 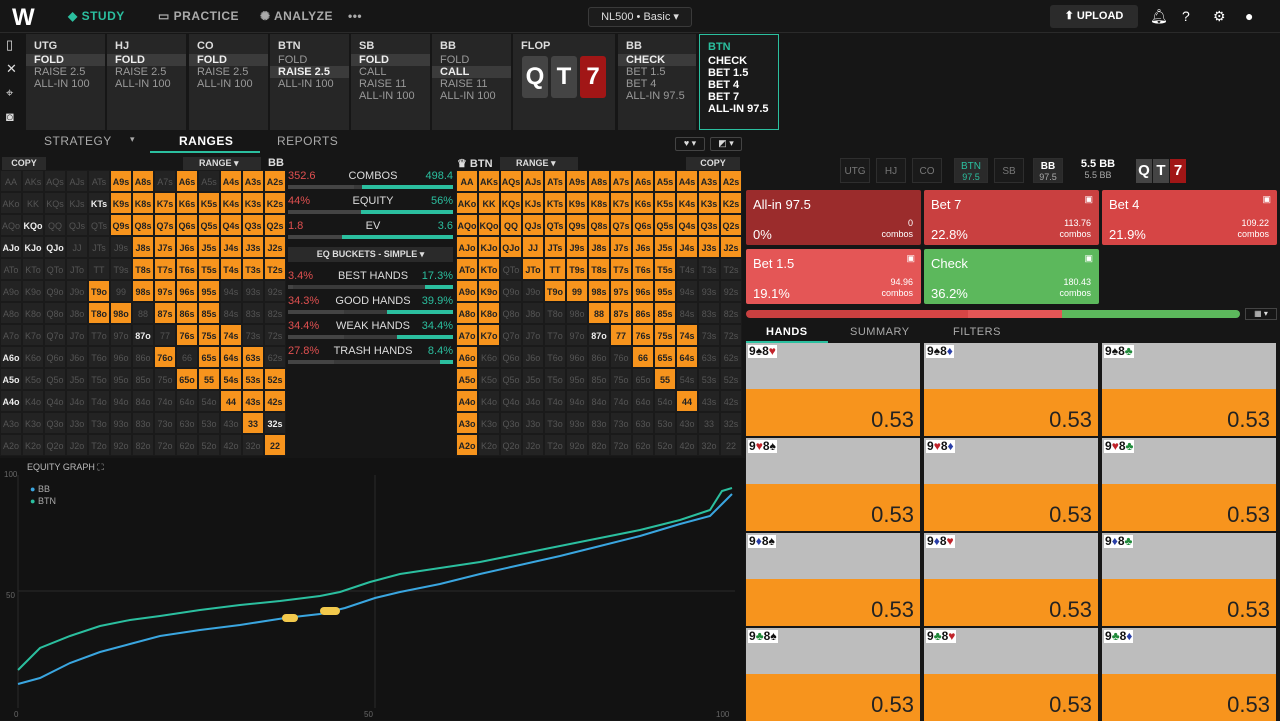 What do you see at coordinates (471, 82) in the screenshot?
I see `action-column-bb: BB FOLD CALL RAISE 11 ALL-IN 100` at bounding box center [471, 82].